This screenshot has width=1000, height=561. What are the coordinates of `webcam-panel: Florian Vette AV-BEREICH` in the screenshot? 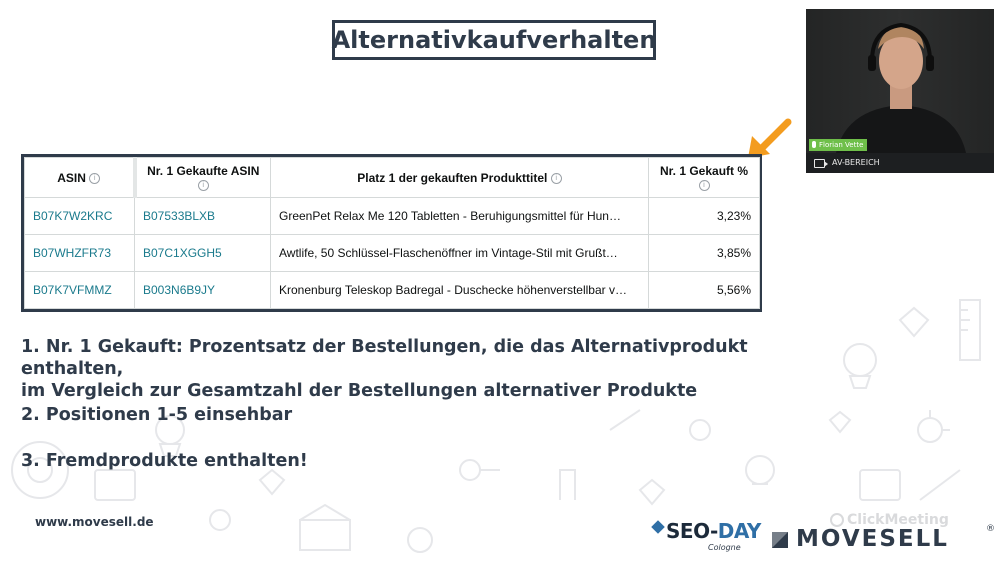 It's located at (900, 91).